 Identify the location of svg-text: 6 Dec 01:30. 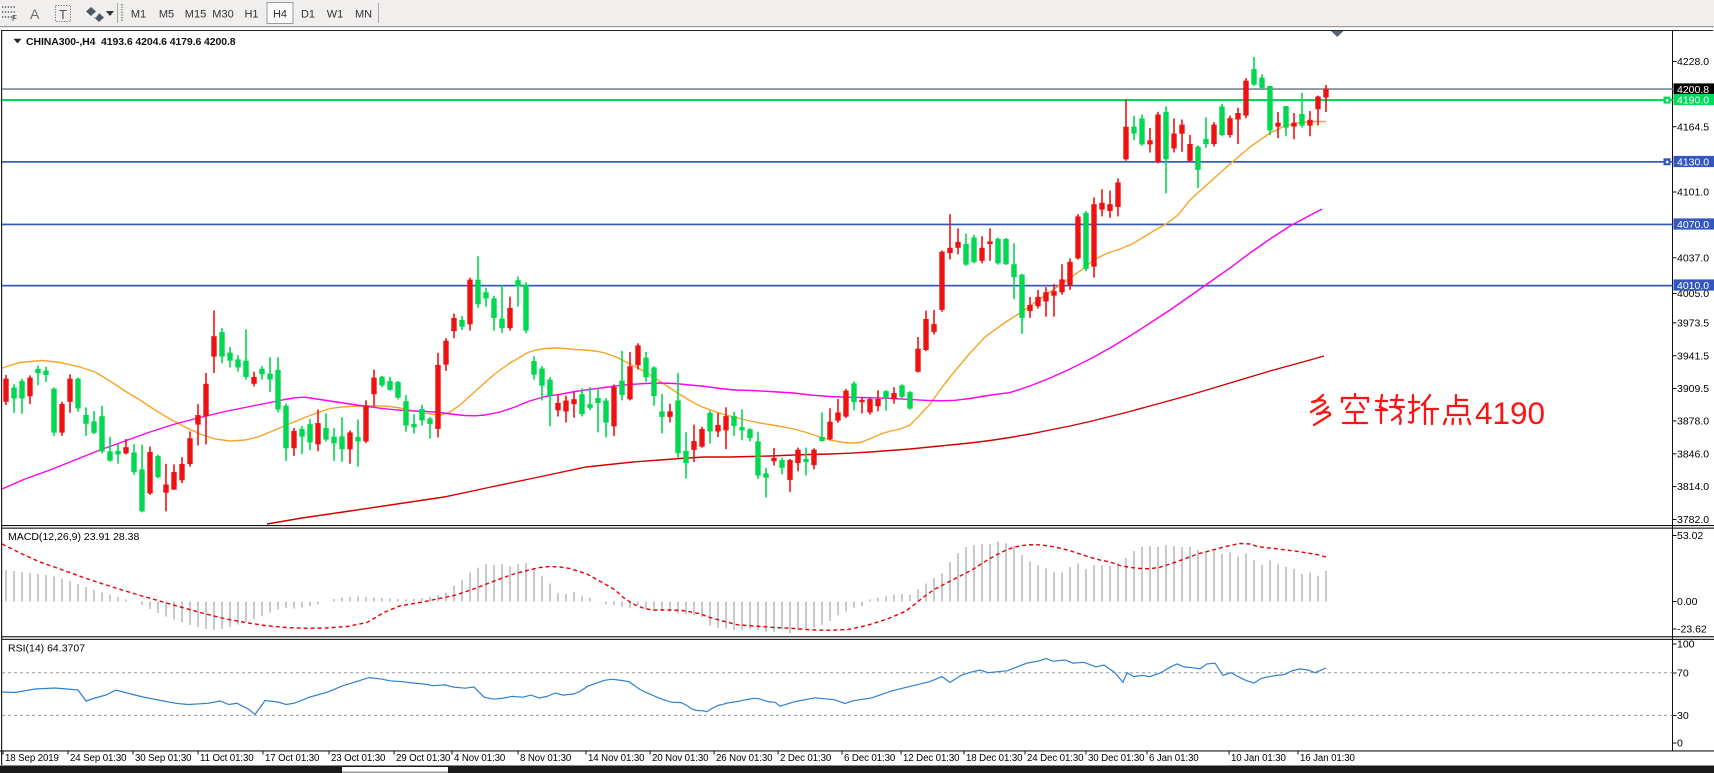
(870, 758).